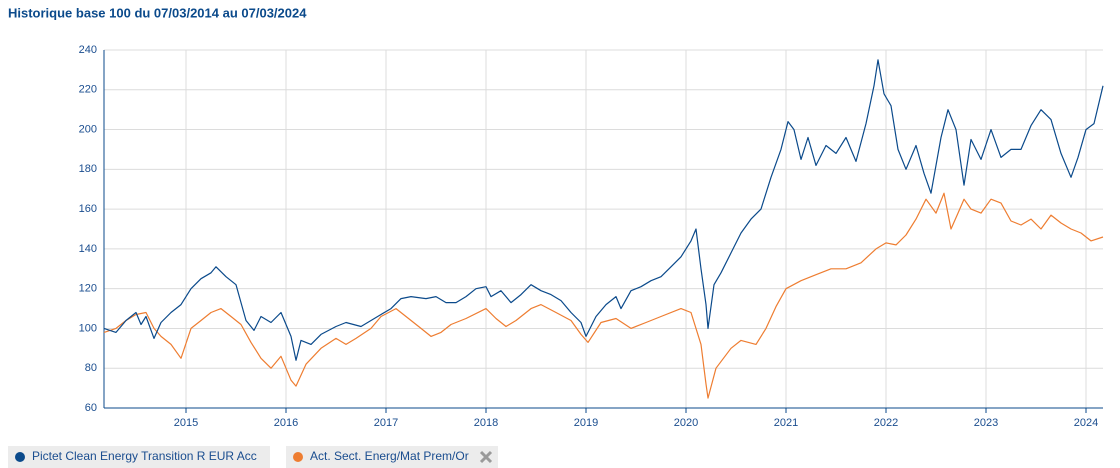 This screenshot has height=468, width=1120. Describe the element at coordinates (88, 90) in the screenshot. I see `y-tick-label: 220` at that location.